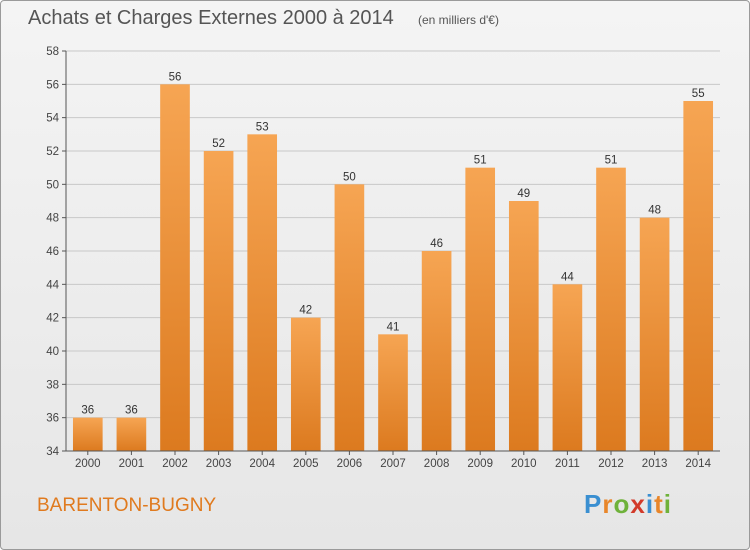  I want to click on data-label: 42, so click(305, 311).